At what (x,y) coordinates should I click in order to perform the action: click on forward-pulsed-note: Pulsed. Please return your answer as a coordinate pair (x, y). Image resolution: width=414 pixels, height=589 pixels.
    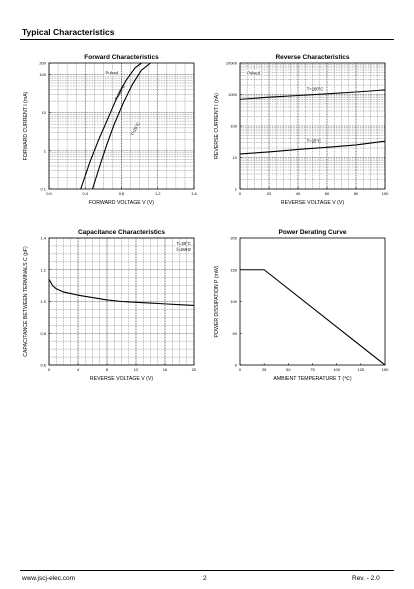
    Looking at the image, I should click on (112, 72).